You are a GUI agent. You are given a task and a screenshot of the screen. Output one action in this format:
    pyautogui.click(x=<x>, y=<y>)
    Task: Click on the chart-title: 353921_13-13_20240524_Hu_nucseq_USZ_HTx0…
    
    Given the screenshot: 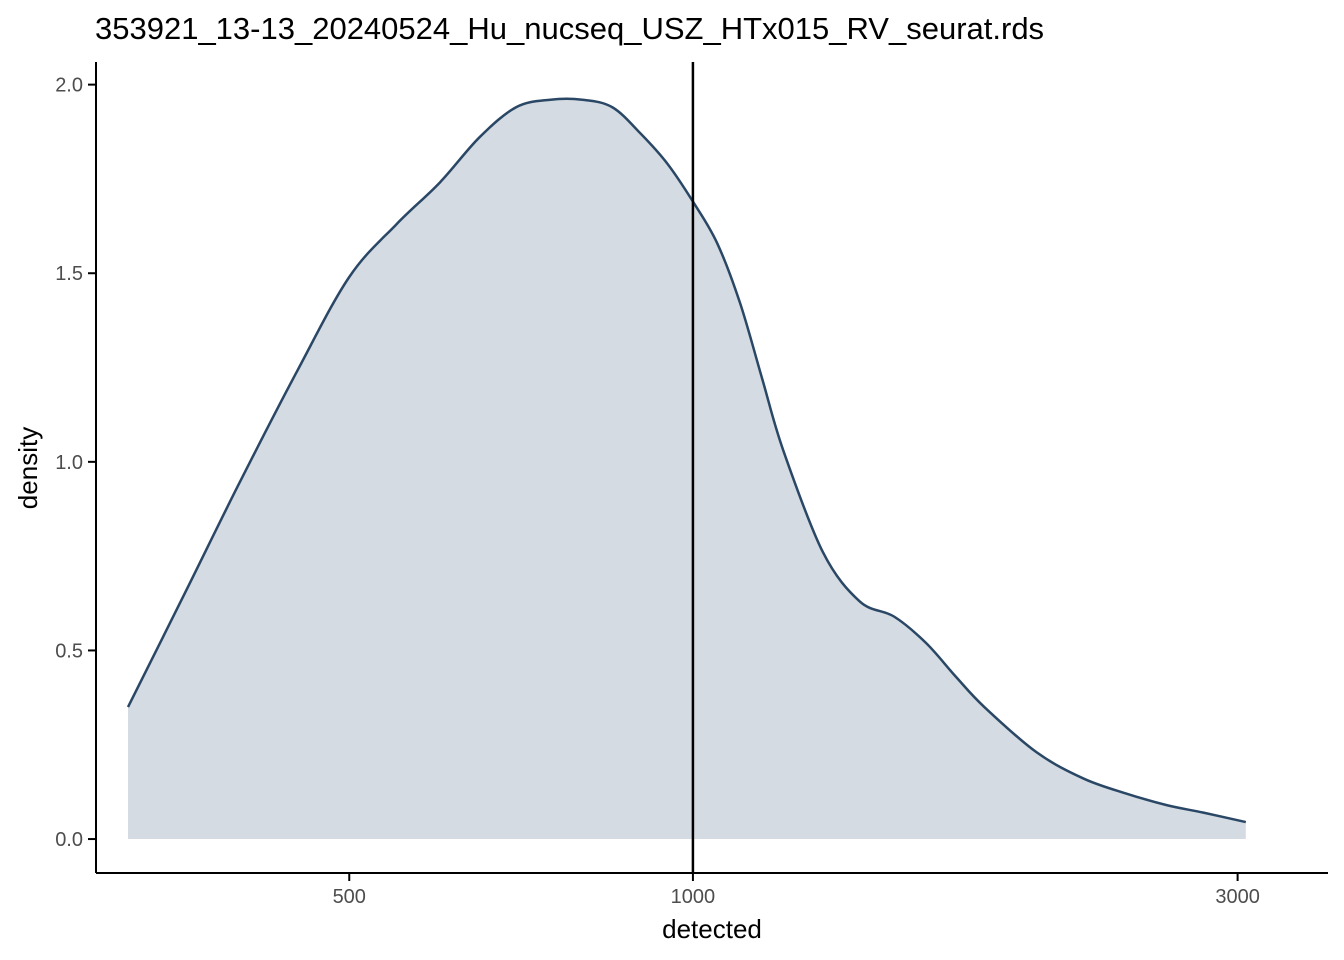 What is the action you would take?
    pyautogui.click(x=569, y=28)
    